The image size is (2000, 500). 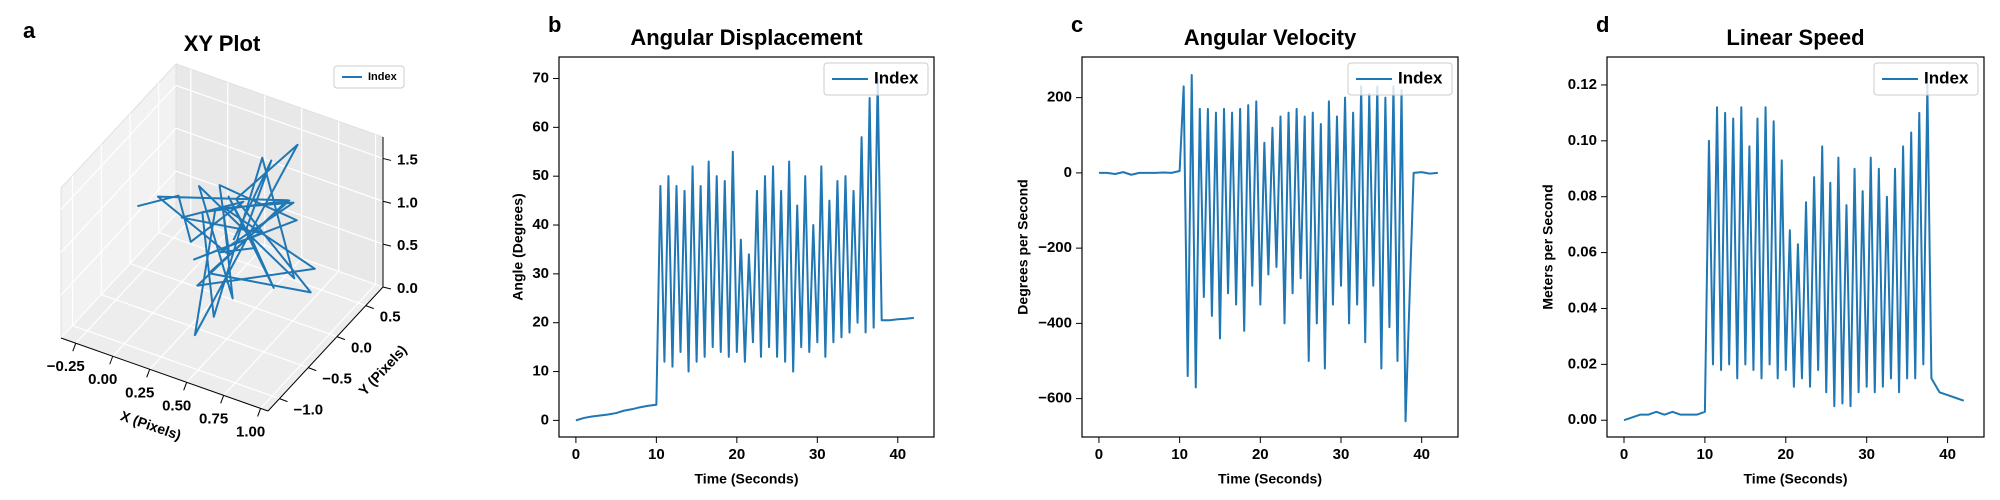 I want to click on panel-label: c, so click(x=1077, y=24).